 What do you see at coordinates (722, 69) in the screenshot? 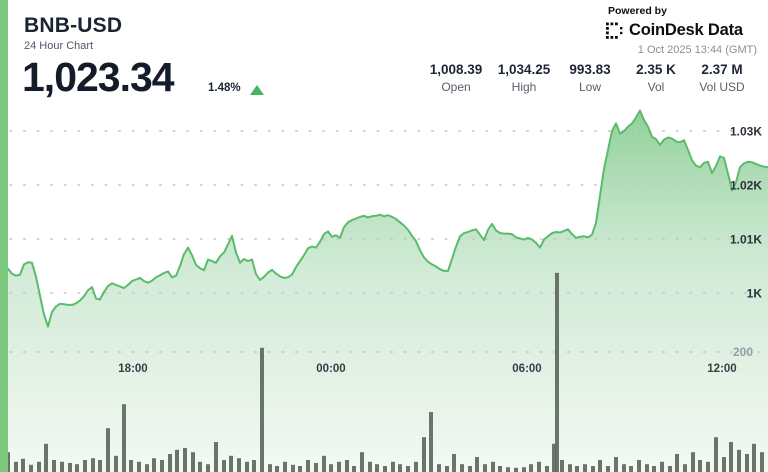
I see `stat-vol-usd-value: 2.37 M` at bounding box center [722, 69].